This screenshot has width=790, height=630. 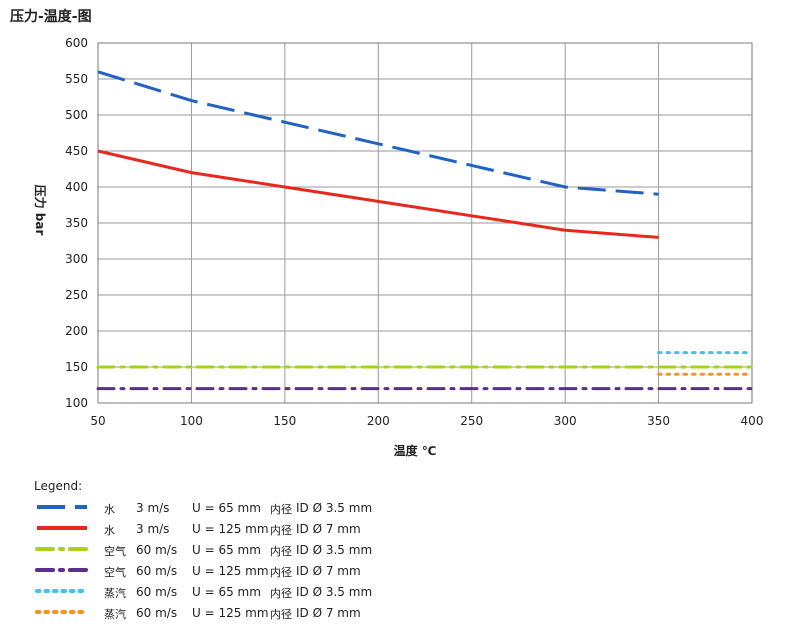 I want to click on y-tick-label: 350, so click(x=76, y=223).